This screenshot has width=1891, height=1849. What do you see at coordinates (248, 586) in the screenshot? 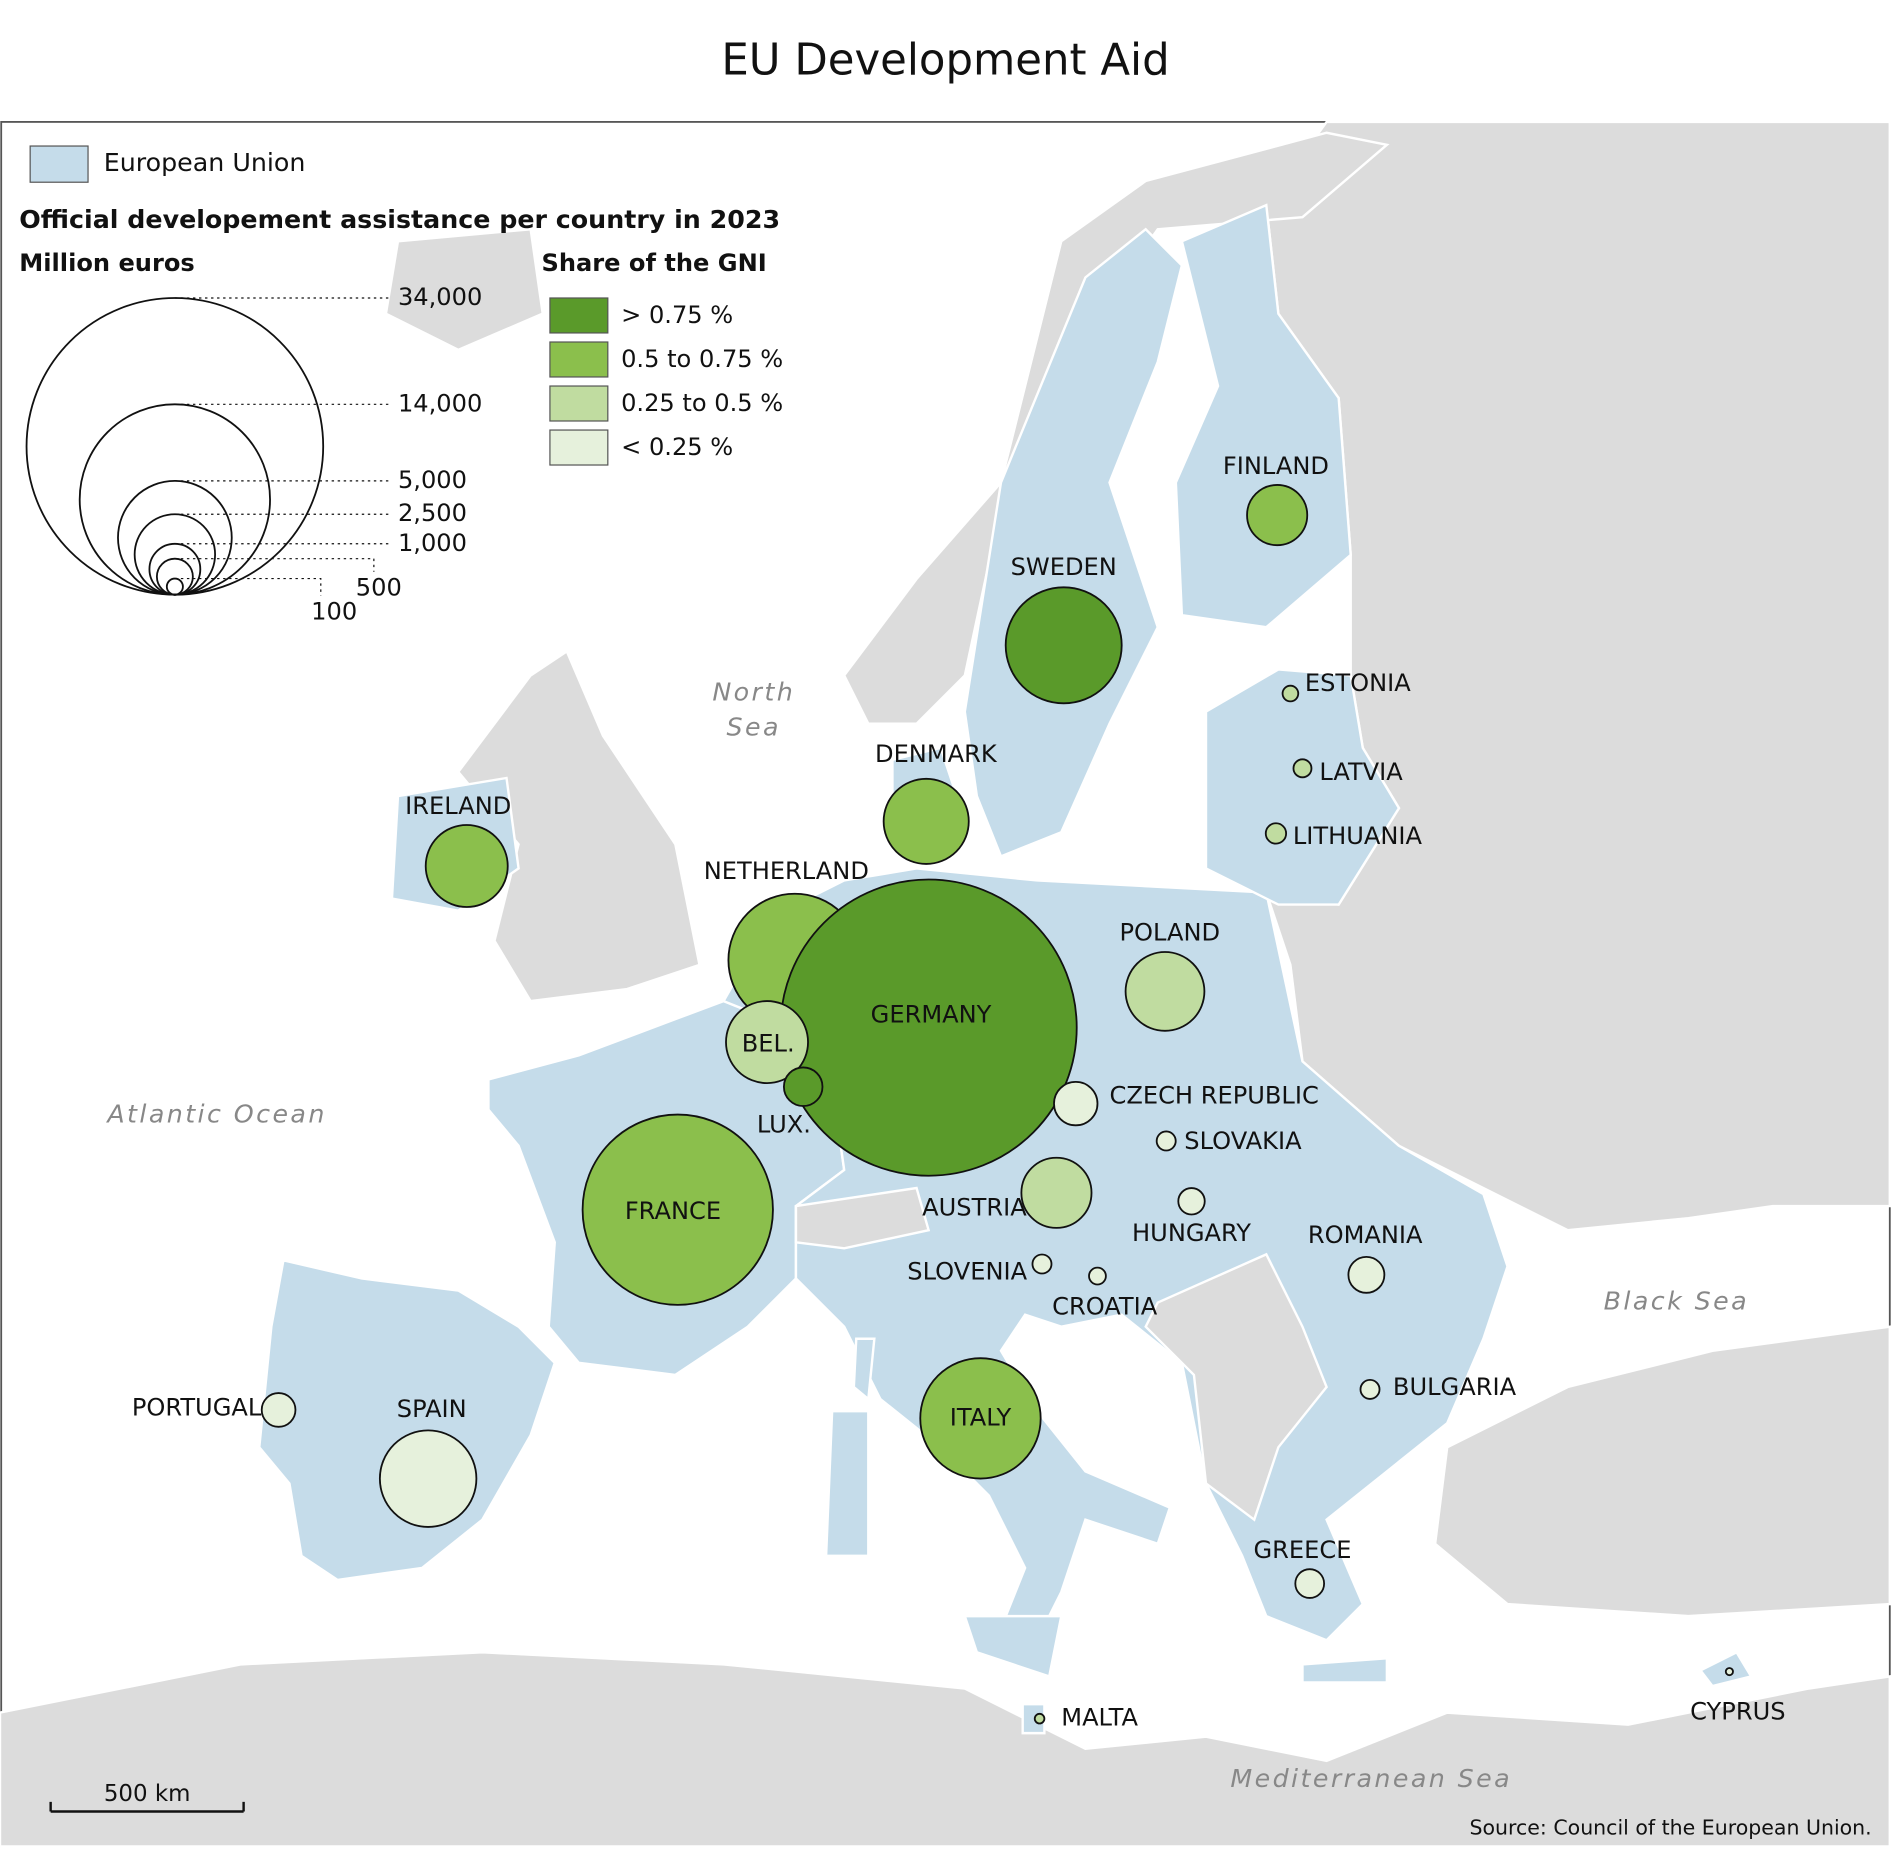
I see `size-legend-leader` at bounding box center [248, 586].